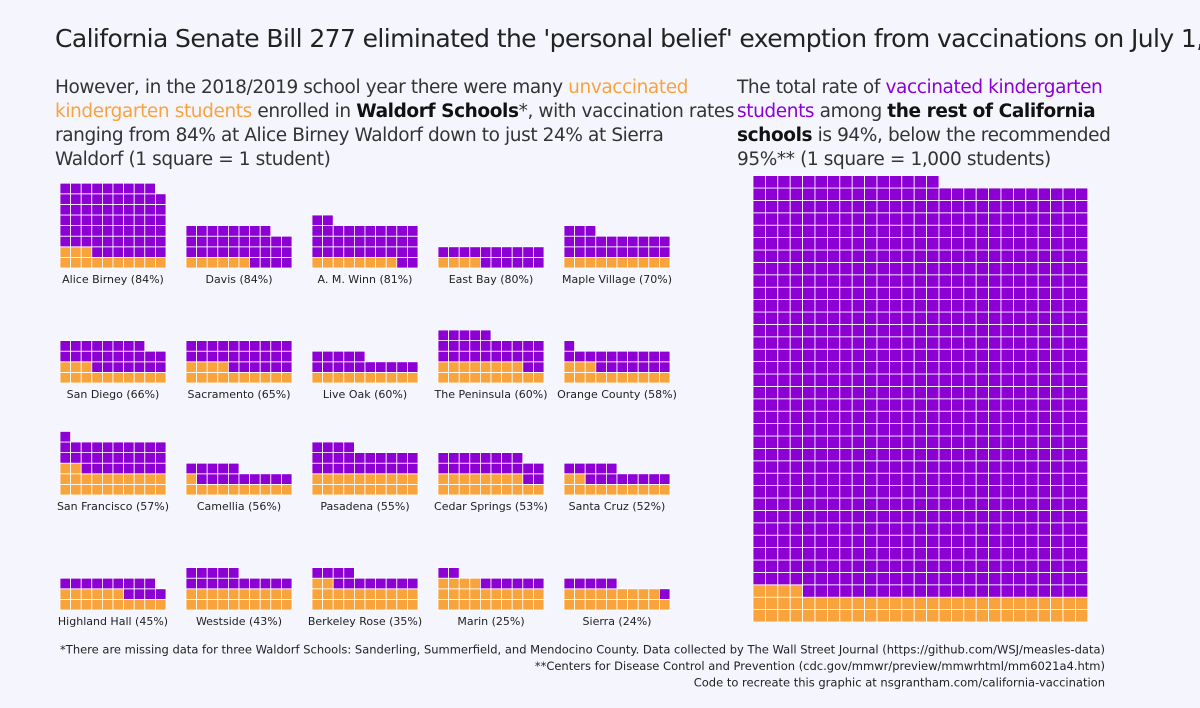 The height and width of the screenshot is (708, 1200). Describe the element at coordinates (113, 394) in the screenshot. I see `waffle-label: San Diego (66%)` at that location.